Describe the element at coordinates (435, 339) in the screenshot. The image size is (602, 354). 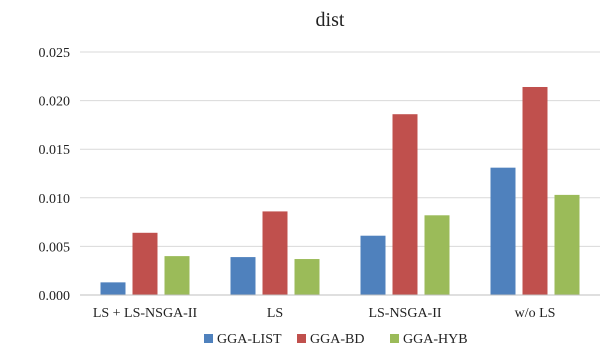
I see `legend-label: GGA-HYB` at that location.